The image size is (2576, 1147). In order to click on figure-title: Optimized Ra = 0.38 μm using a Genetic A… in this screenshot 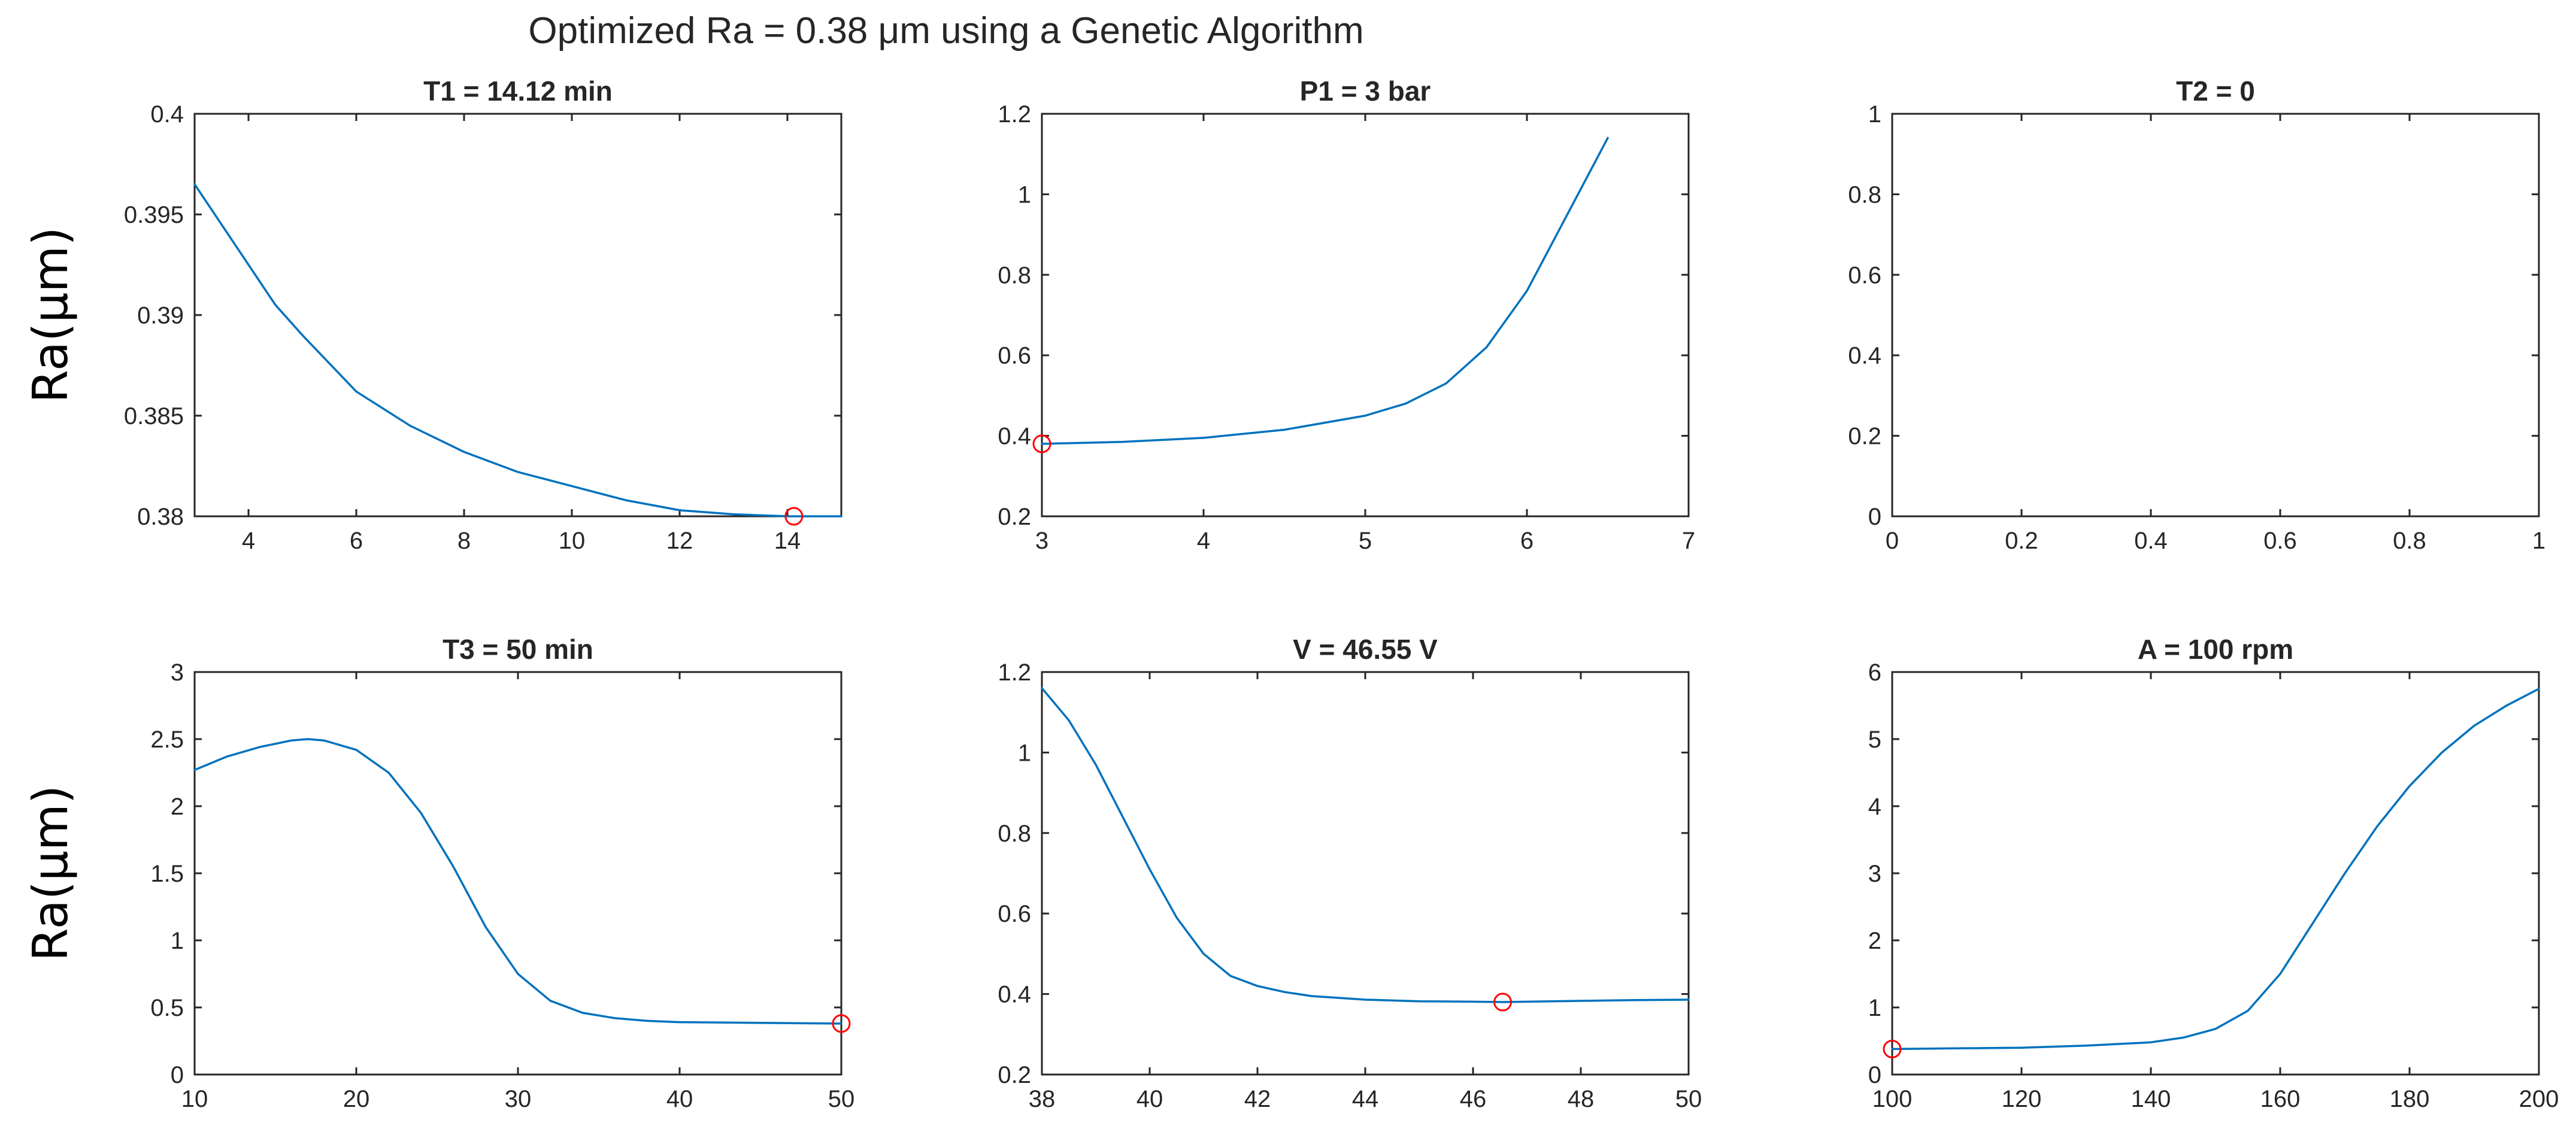, I will do `click(945, 31)`.